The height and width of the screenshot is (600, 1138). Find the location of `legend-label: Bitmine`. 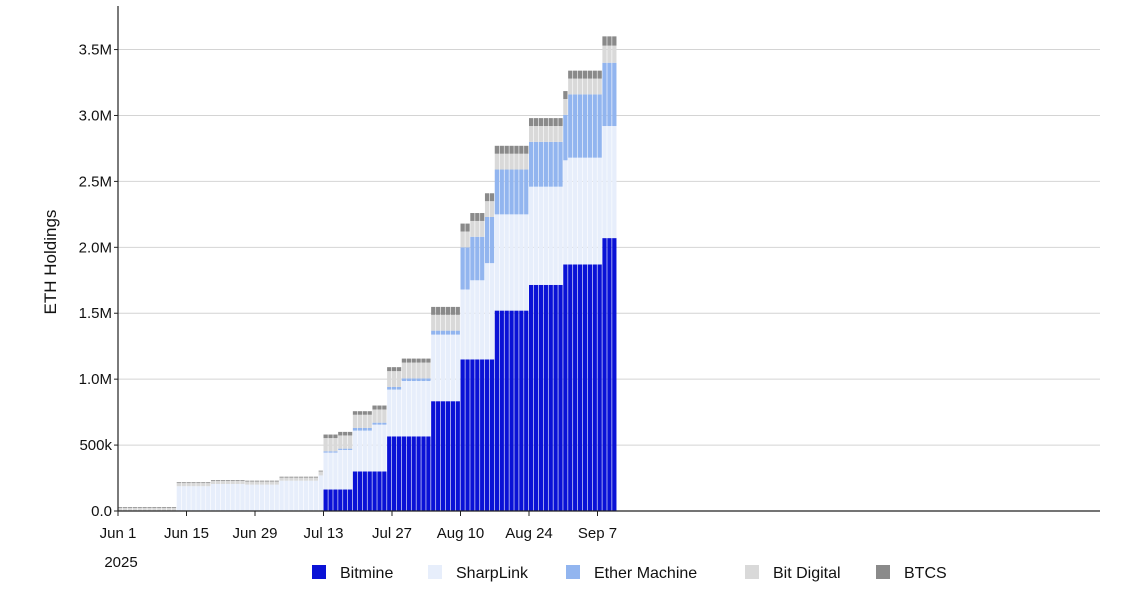

legend-label: Bitmine is located at coordinates (366, 573).